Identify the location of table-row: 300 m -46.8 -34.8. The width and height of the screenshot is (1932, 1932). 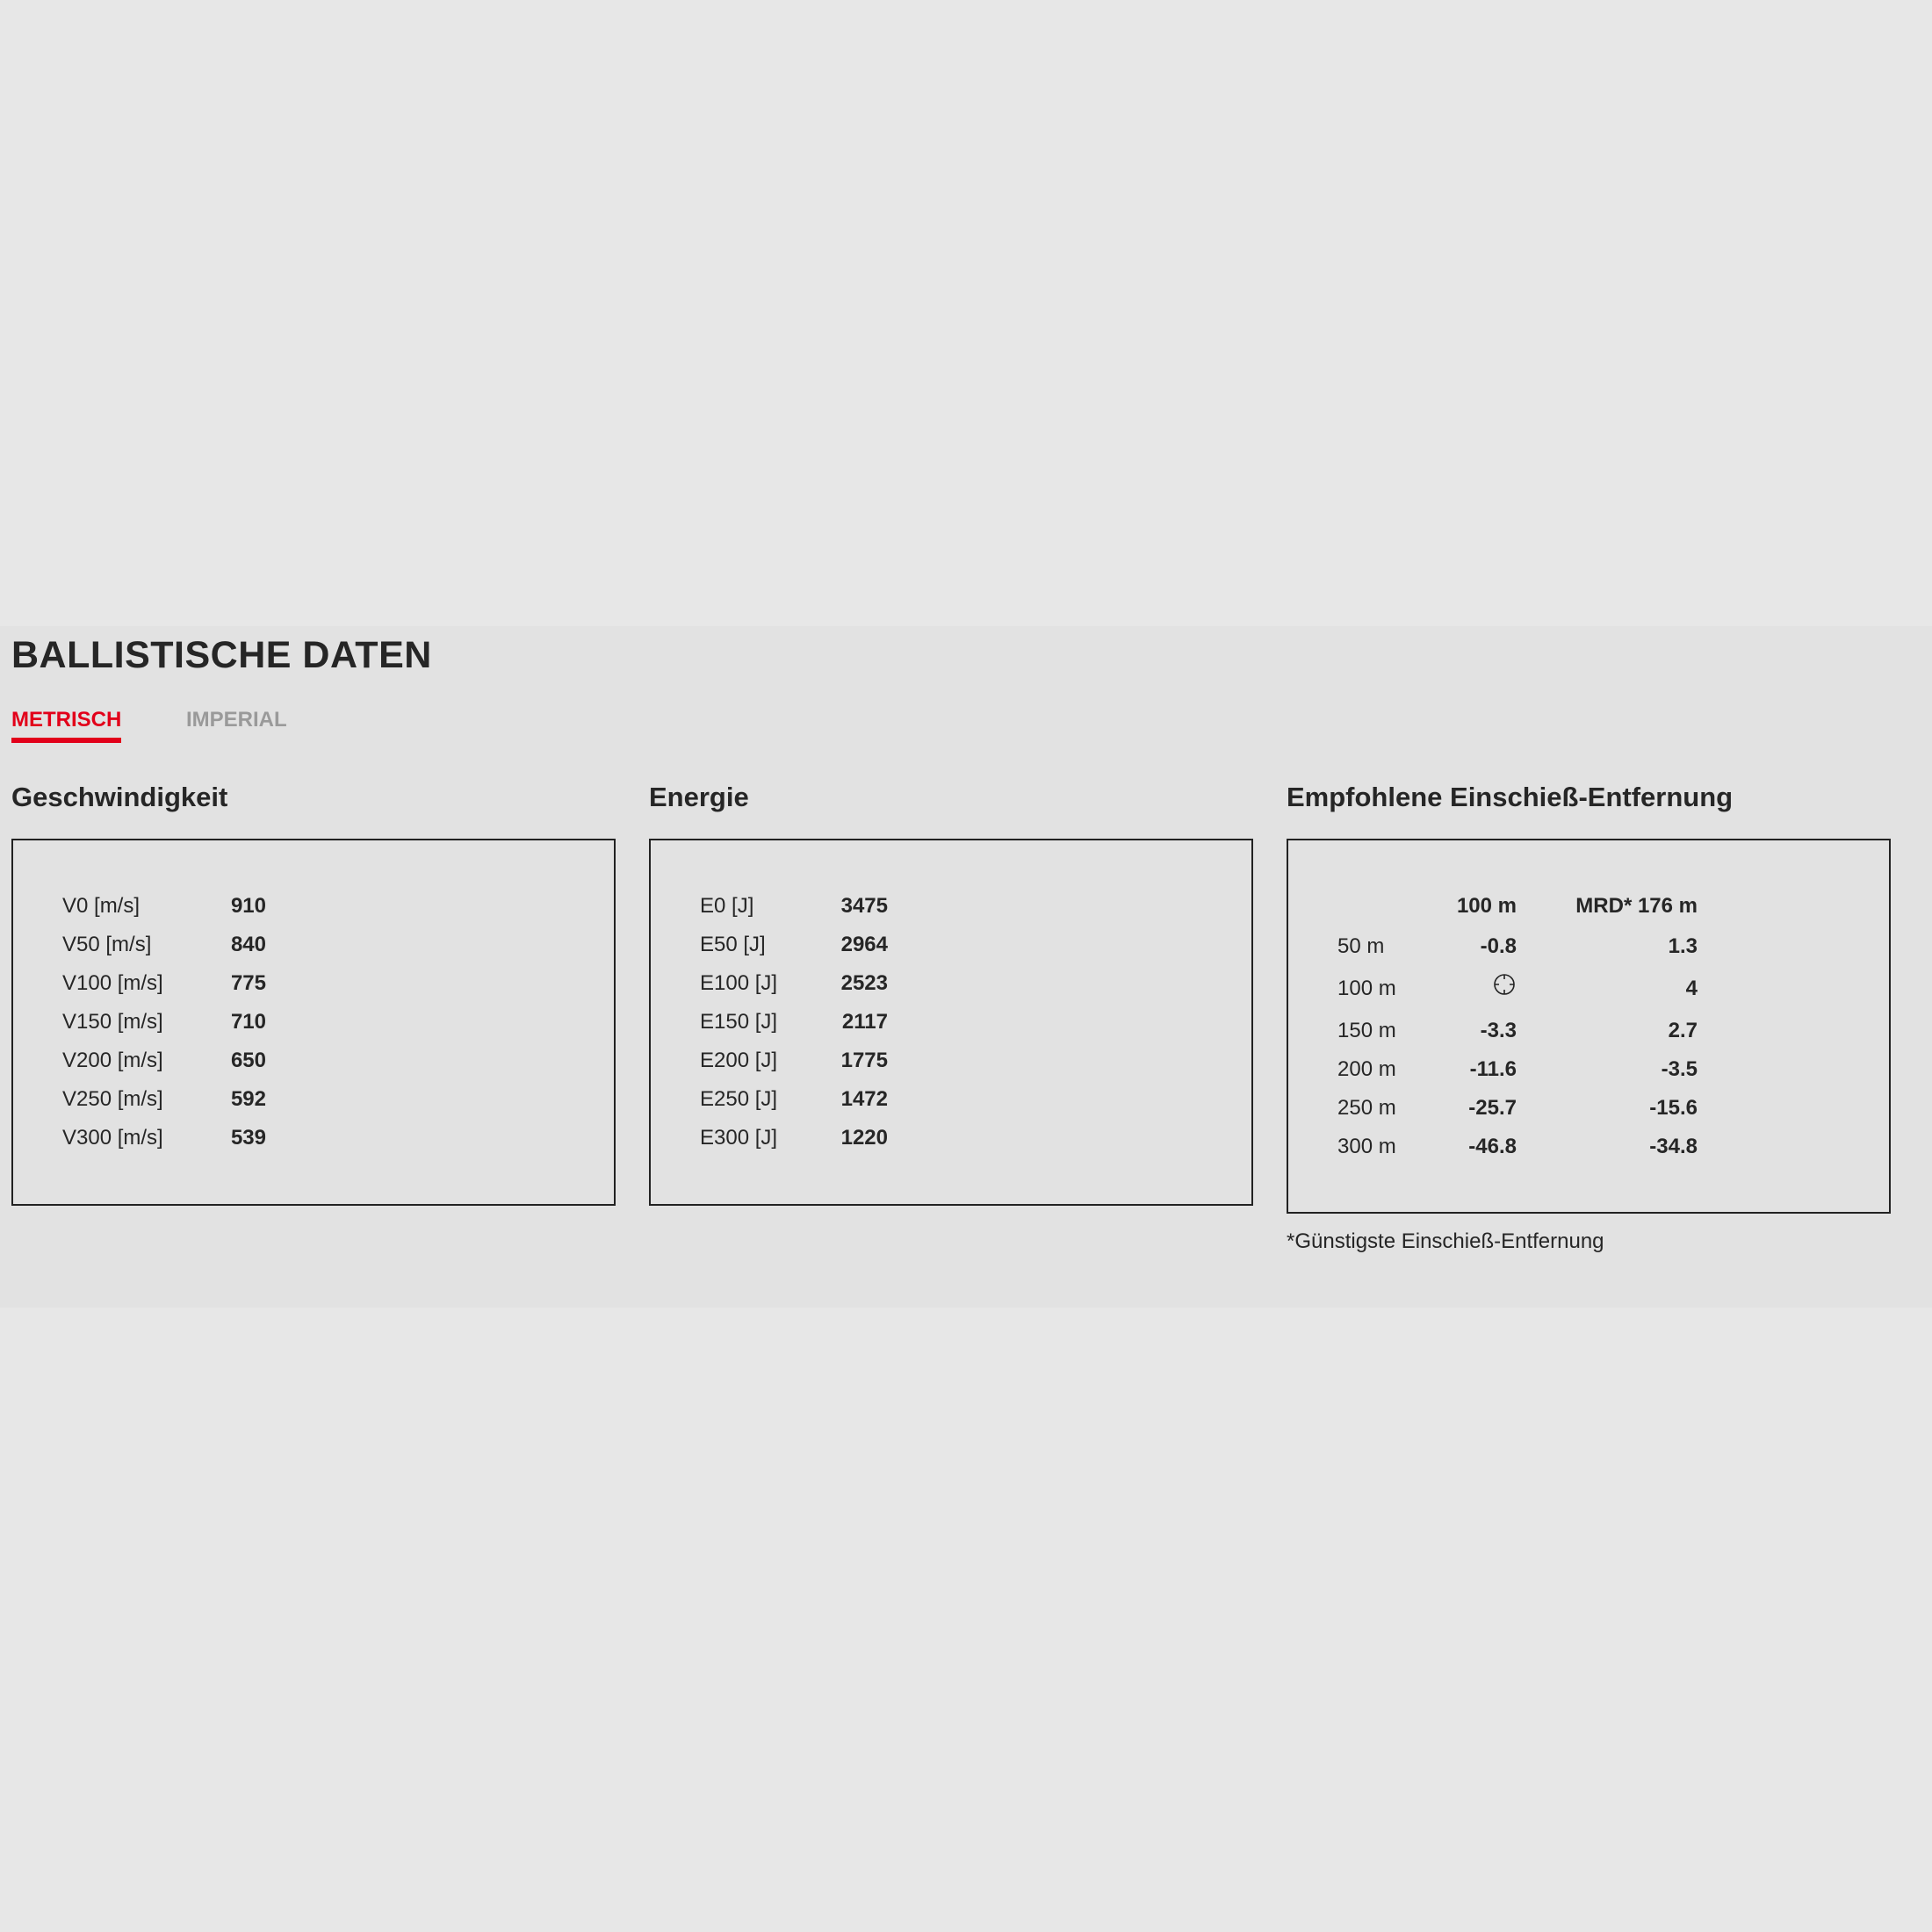
(1588, 1147).